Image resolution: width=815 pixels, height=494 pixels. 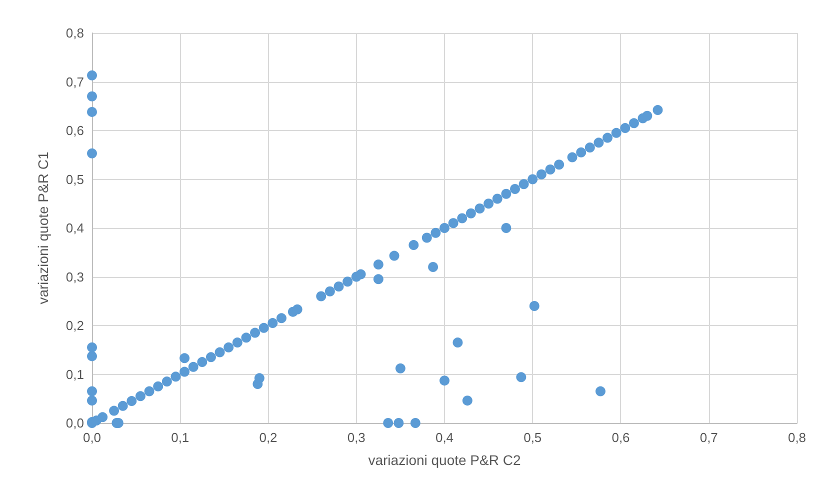 I want to click on x-tick-label: 0,3, so click(x=356, y=437).